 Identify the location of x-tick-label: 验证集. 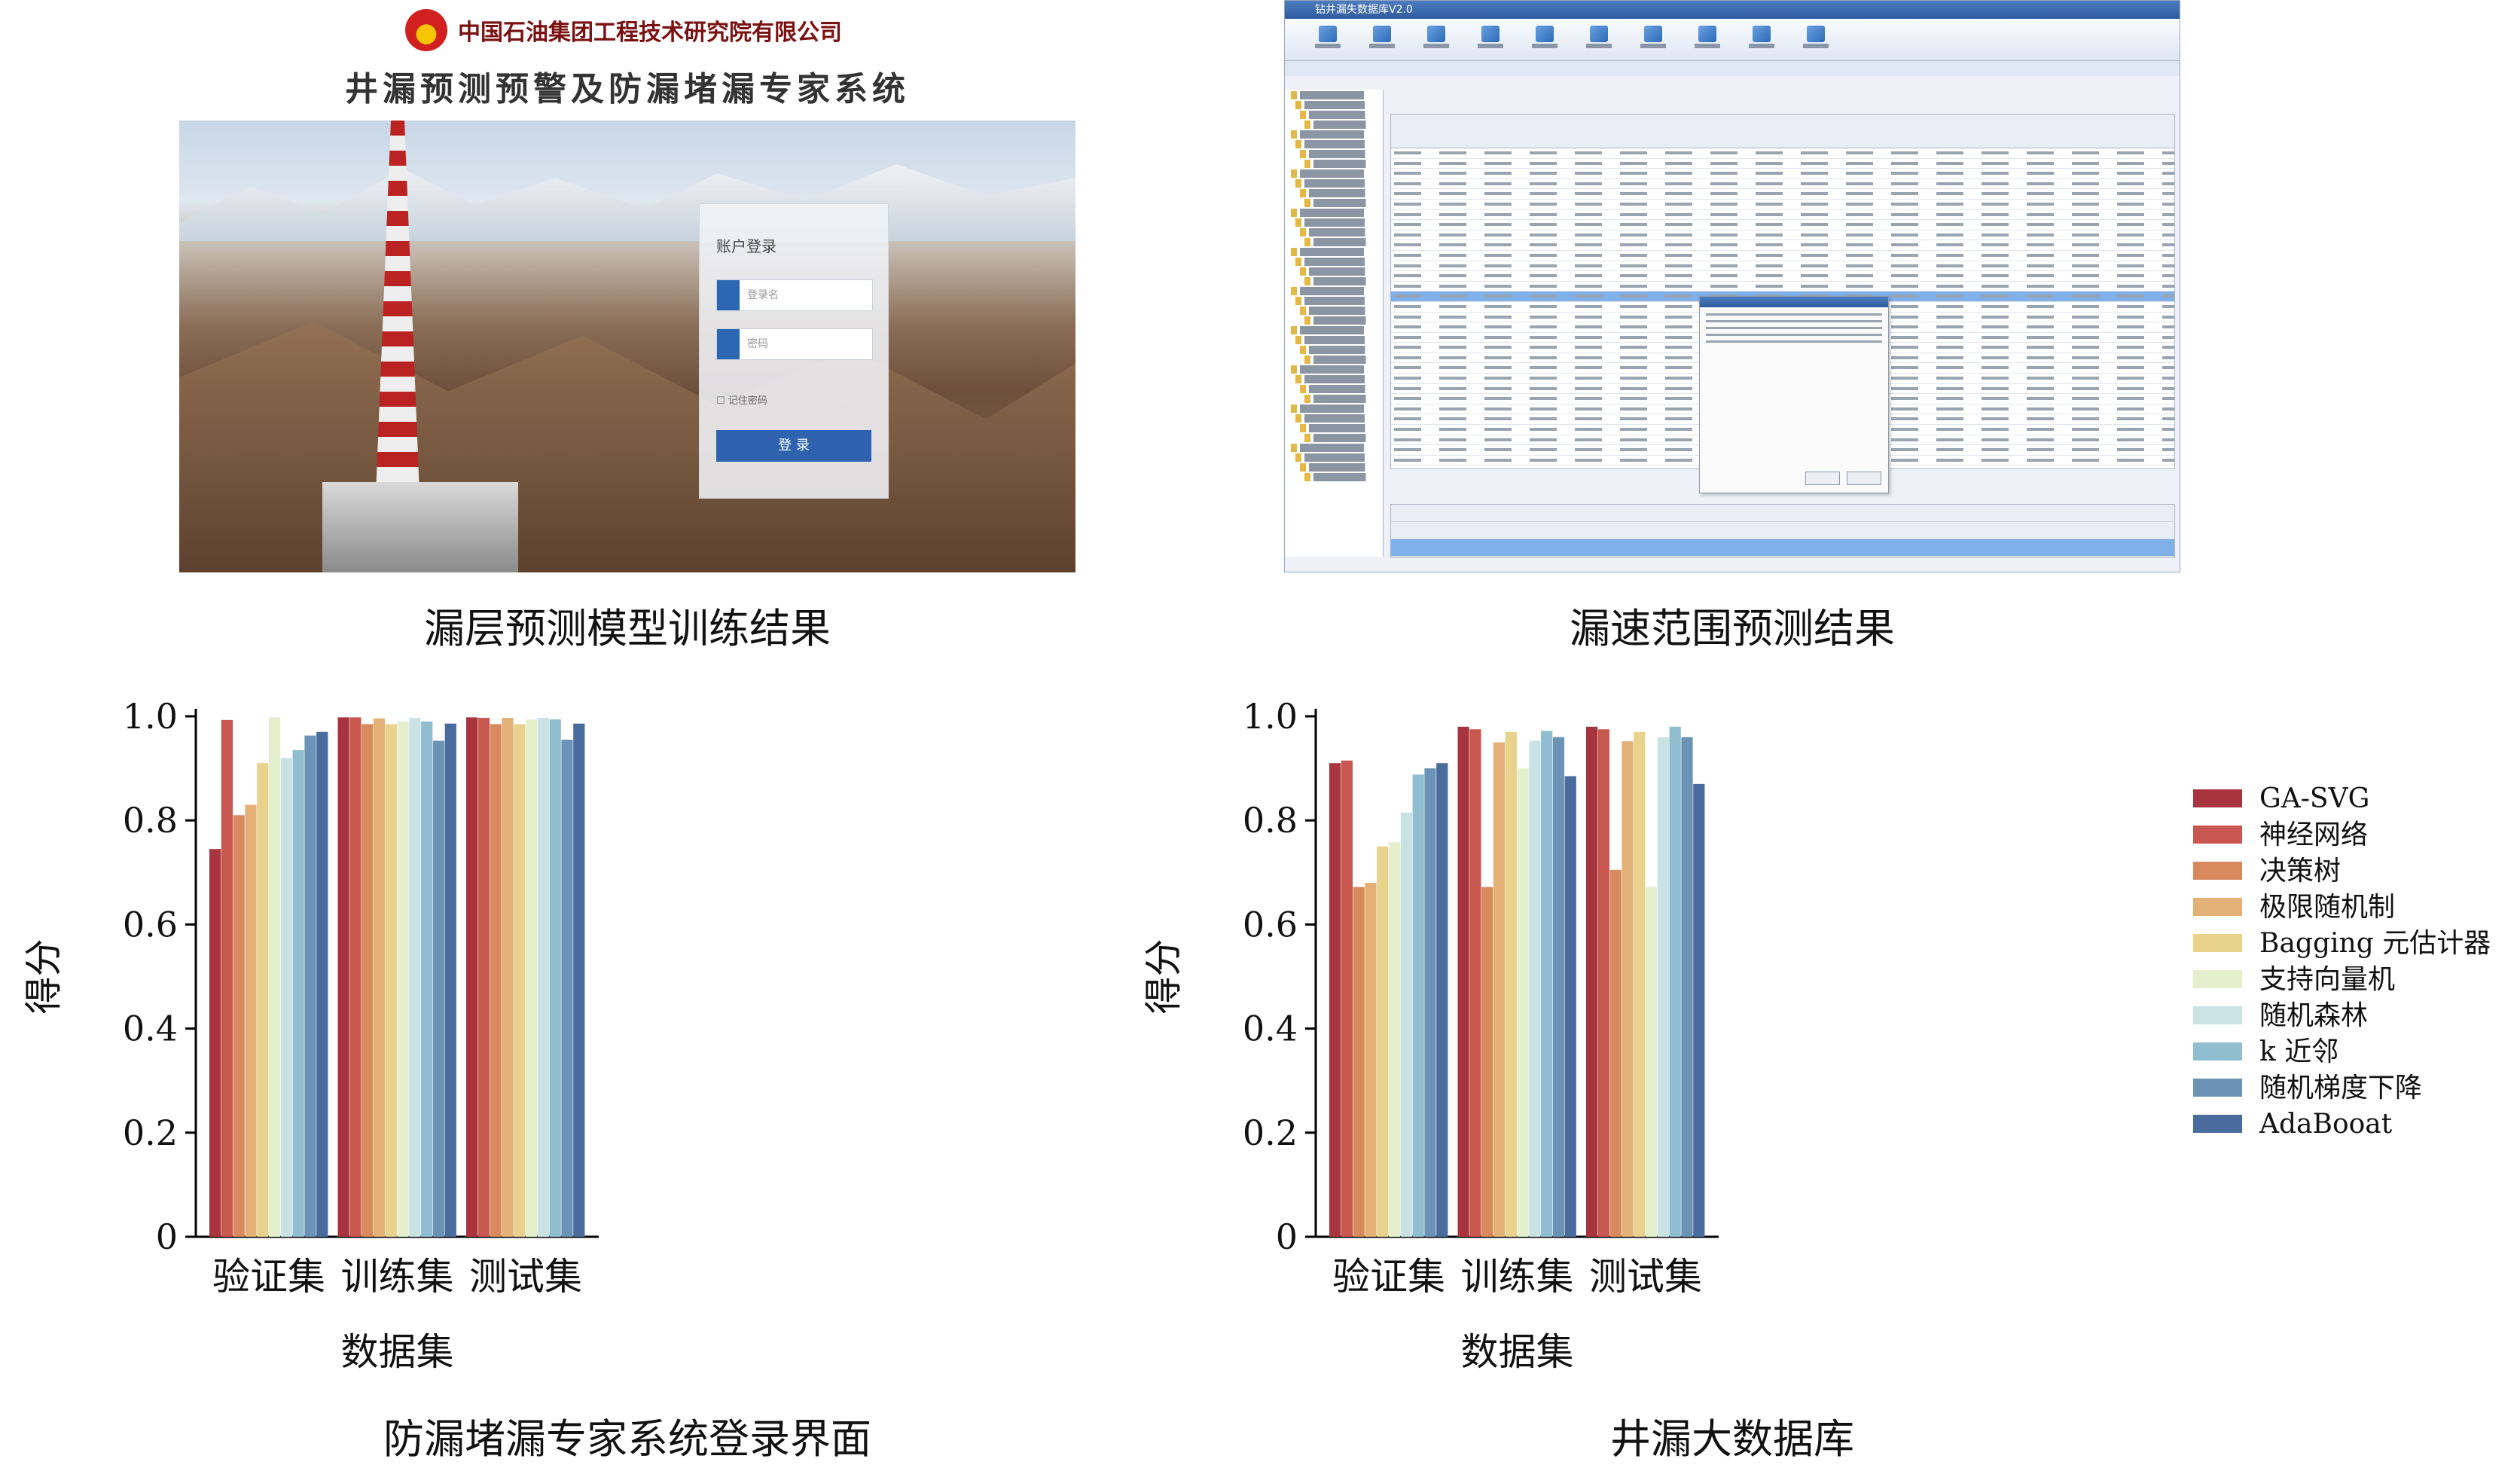
(1388, 1277).